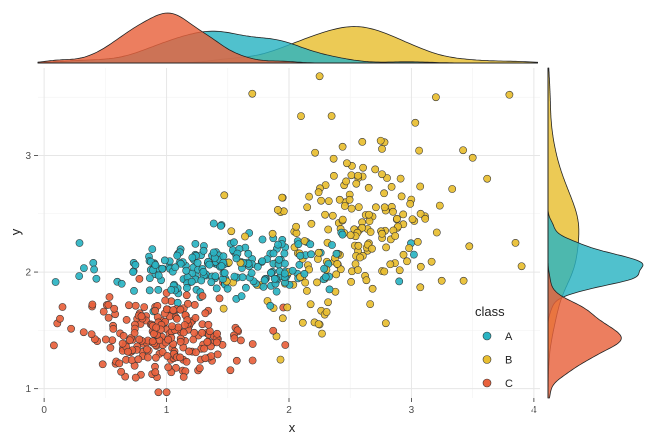 This screenshot has width=646, height=444. I want to click on y-axis-title: y, so click(15, 231).